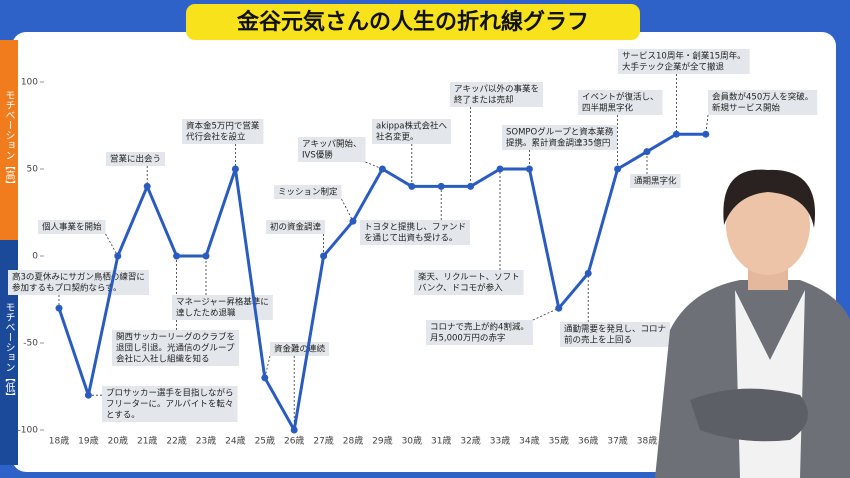 The width and height of the screenshot is (850, 478). I want to click on y-label-low: モチベーション【低】, so click(9, 352).